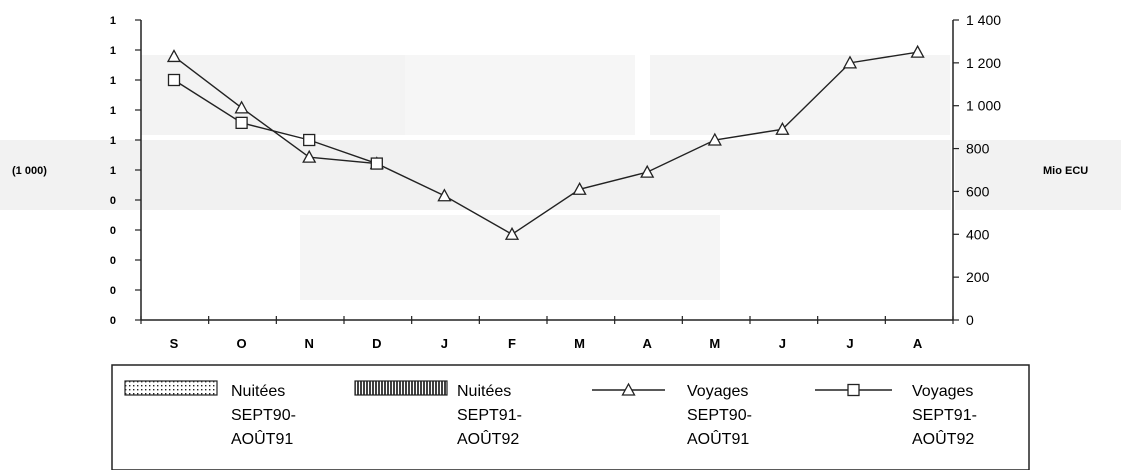 This screenshot has width=1121, height=470. I want to click on x-tick-label: D, so click(376, 343).